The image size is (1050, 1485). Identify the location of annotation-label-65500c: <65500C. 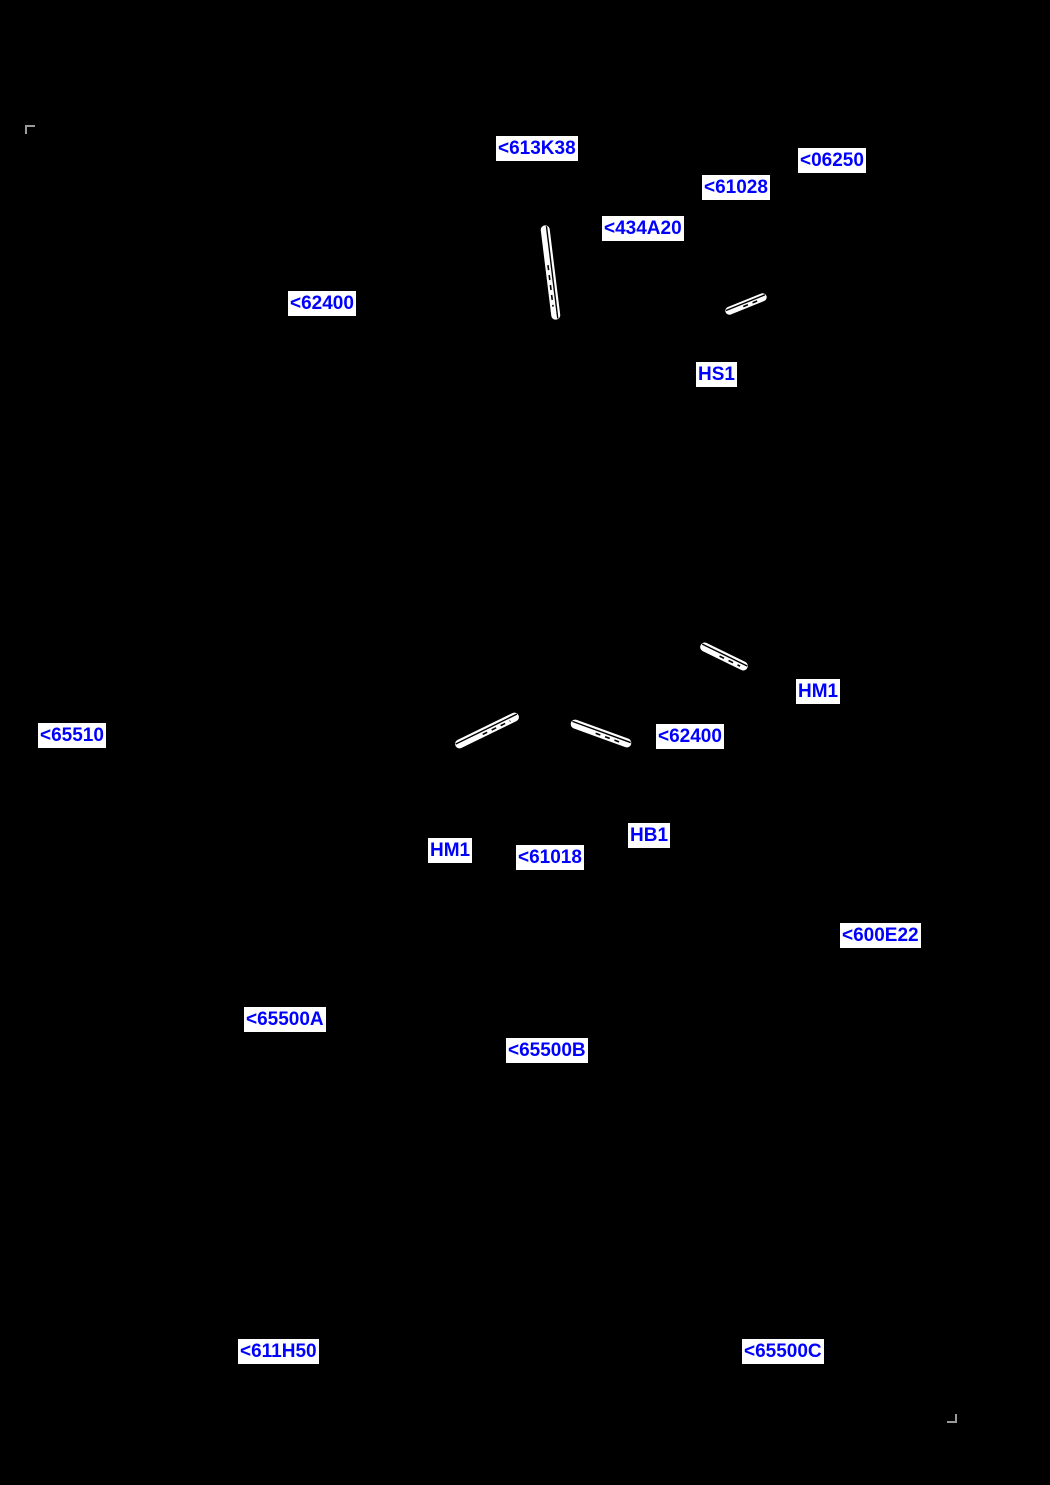
(783, 1351).